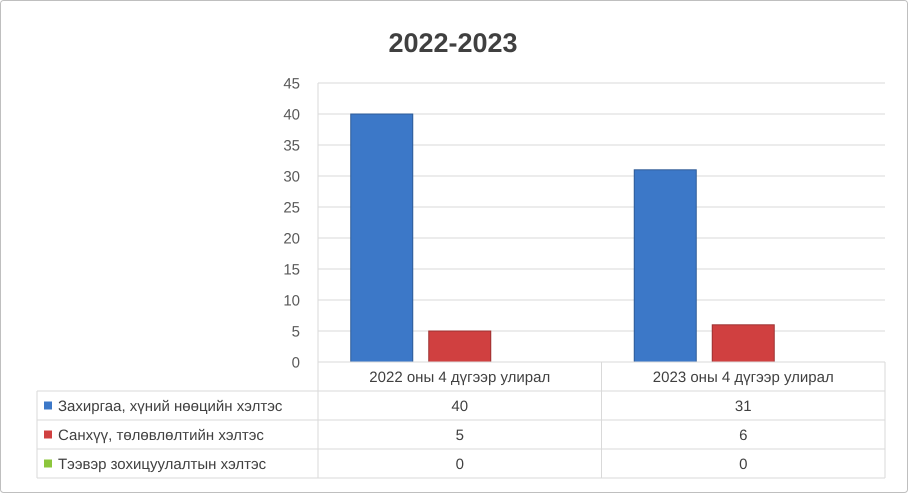  I want to click on y-tick-label: 35, so click(291, 145).